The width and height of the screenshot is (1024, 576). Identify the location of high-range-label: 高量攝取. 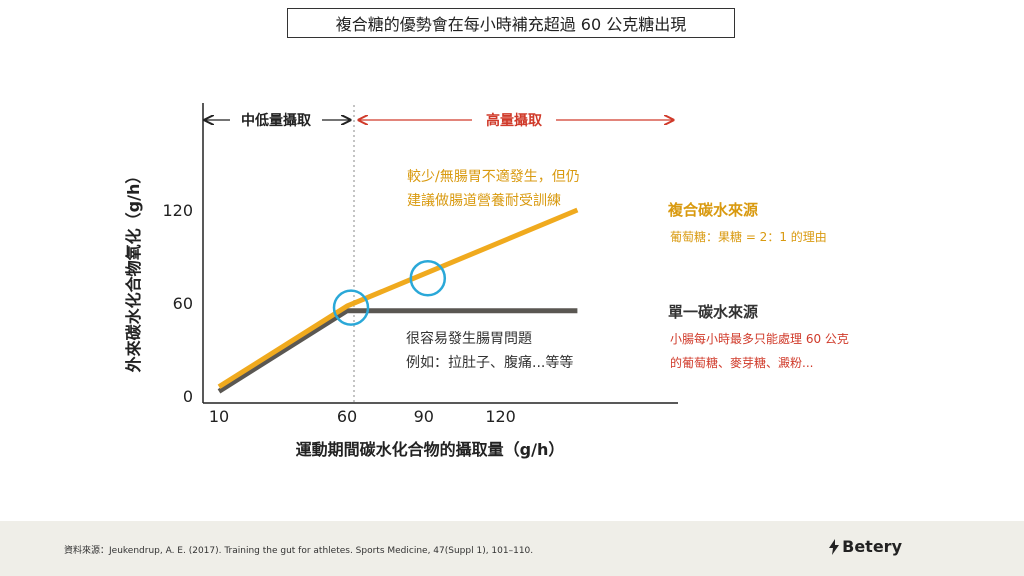
(514, 120).